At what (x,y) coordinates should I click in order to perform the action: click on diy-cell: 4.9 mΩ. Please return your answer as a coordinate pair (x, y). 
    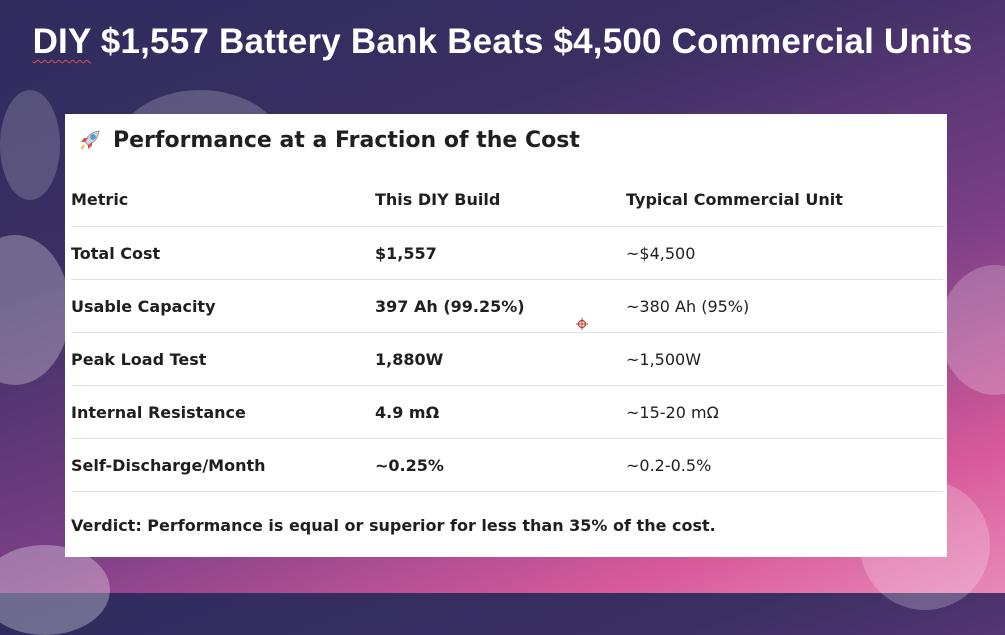
    Looking at the image, I should click on (500, 412).